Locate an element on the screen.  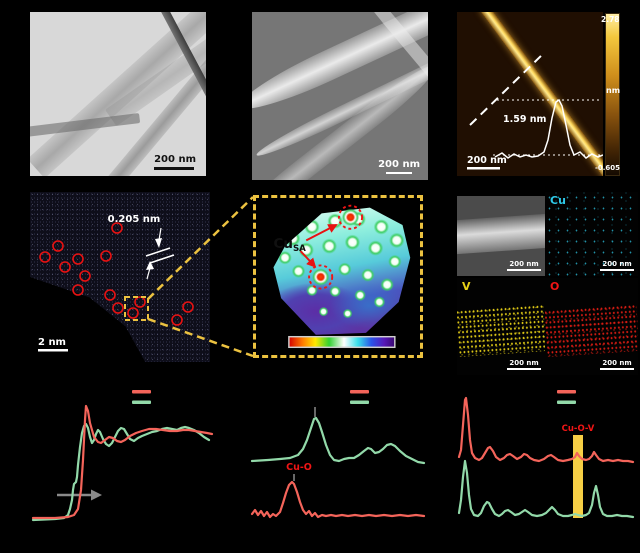
spectrum-plot-right: Cu-O-V is located at coordinates (546, 454).